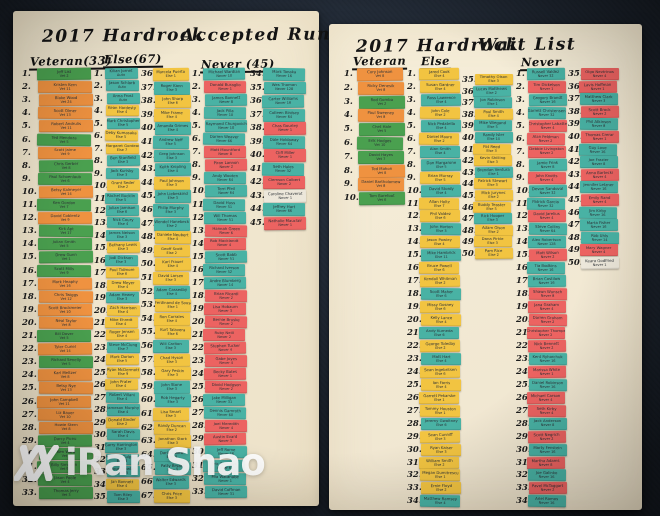  What do you see at coordinates (548, 99) in the screenshot?
I see `sticky-note-text: Gregory Brandt Never 16` at bounding box center [548, 99].